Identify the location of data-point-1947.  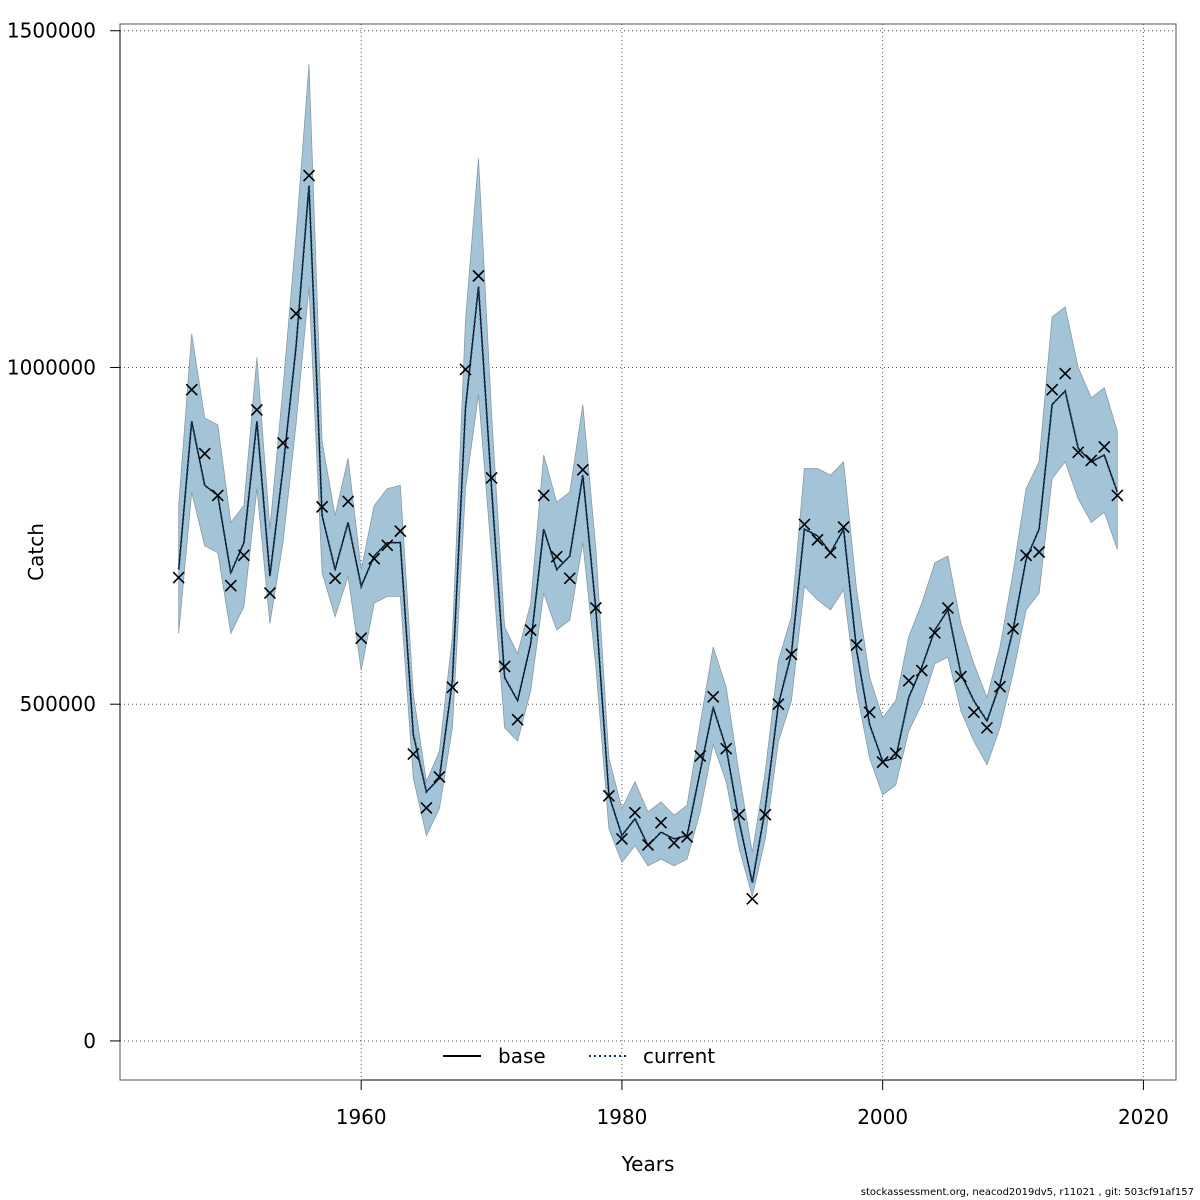
(191, 389).